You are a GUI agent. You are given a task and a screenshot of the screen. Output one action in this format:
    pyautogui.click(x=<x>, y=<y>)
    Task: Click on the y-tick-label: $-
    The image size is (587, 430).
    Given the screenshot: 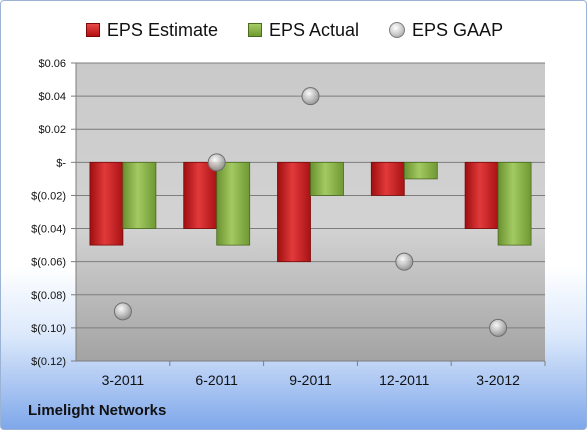 What is the action you would take?
    pyautogui.click(x=61, y=163)
    